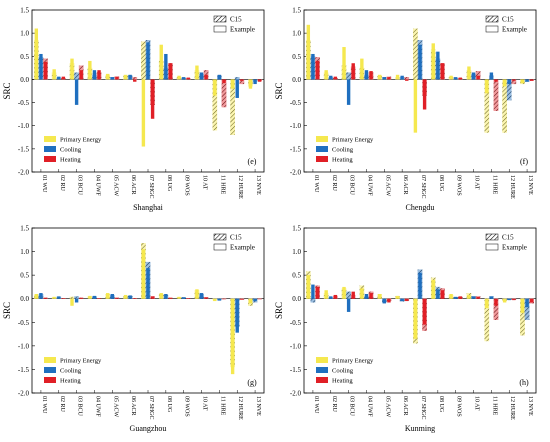 The image size is (550, 442). Describe the element at coordinates (296, 103) in the screenshot. I see `y-tick-label: -0.5` at that location.